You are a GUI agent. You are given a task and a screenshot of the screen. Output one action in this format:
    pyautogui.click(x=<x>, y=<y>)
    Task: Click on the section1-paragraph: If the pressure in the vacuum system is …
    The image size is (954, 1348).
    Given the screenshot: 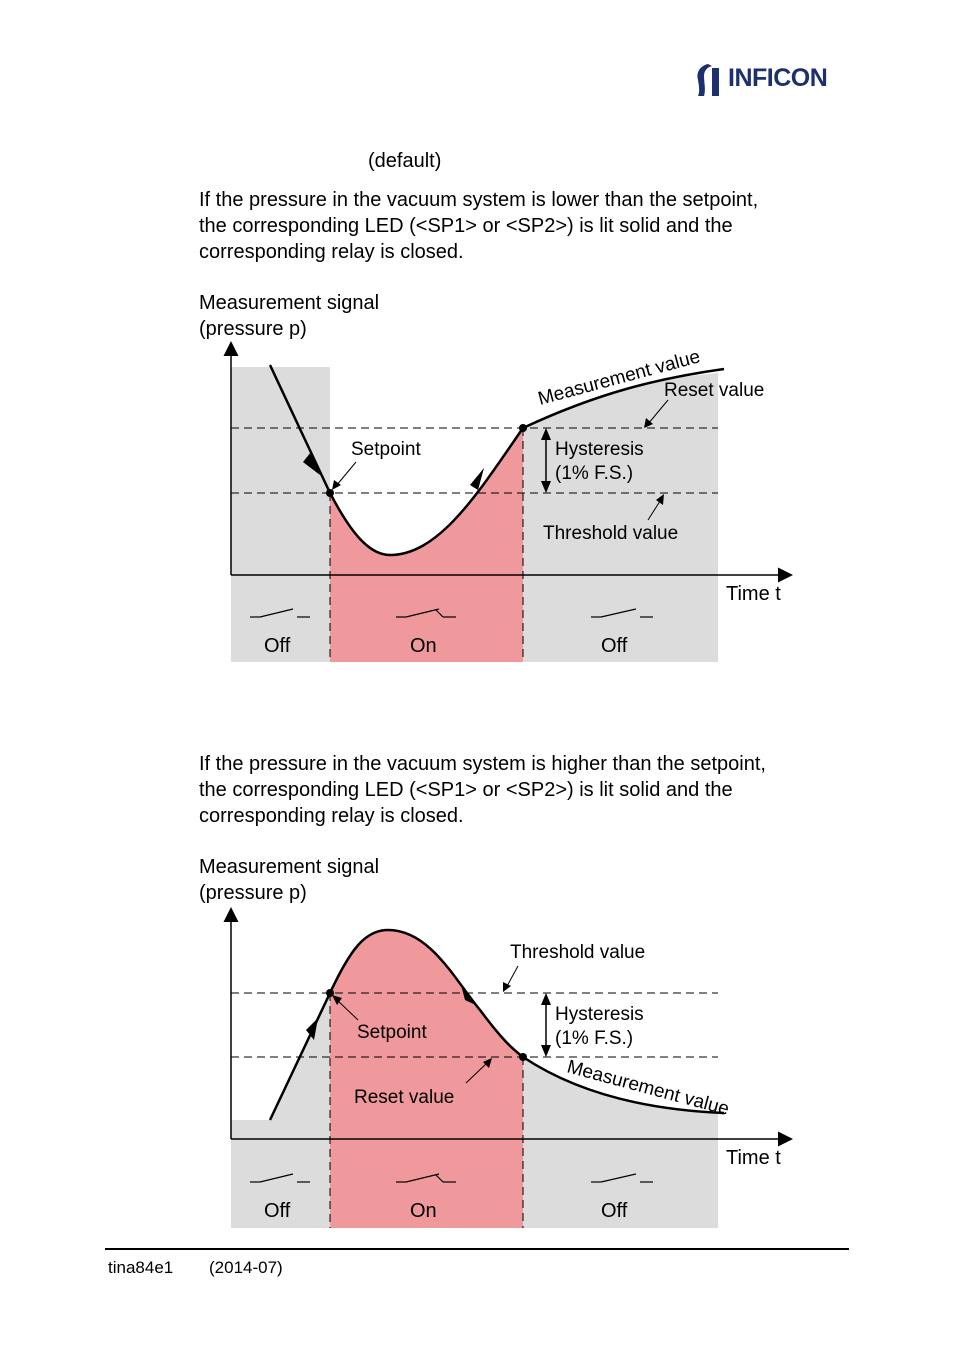 What is the action you would take?
    pyautogui.click(x=529, y=226)
    